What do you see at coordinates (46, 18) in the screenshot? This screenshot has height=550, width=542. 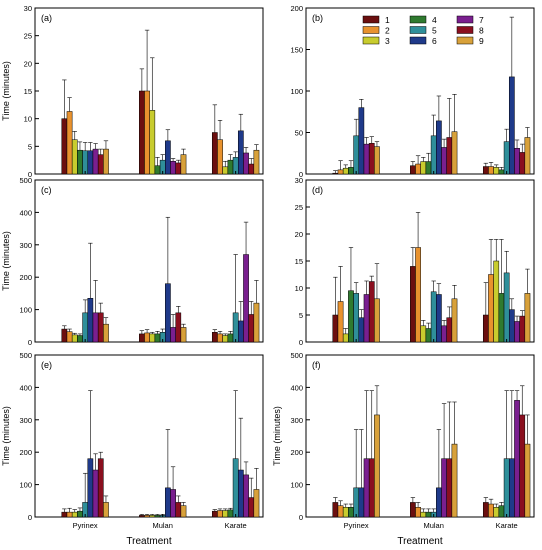 I see `panel-label: (a)` at bounding box center [46, 18].